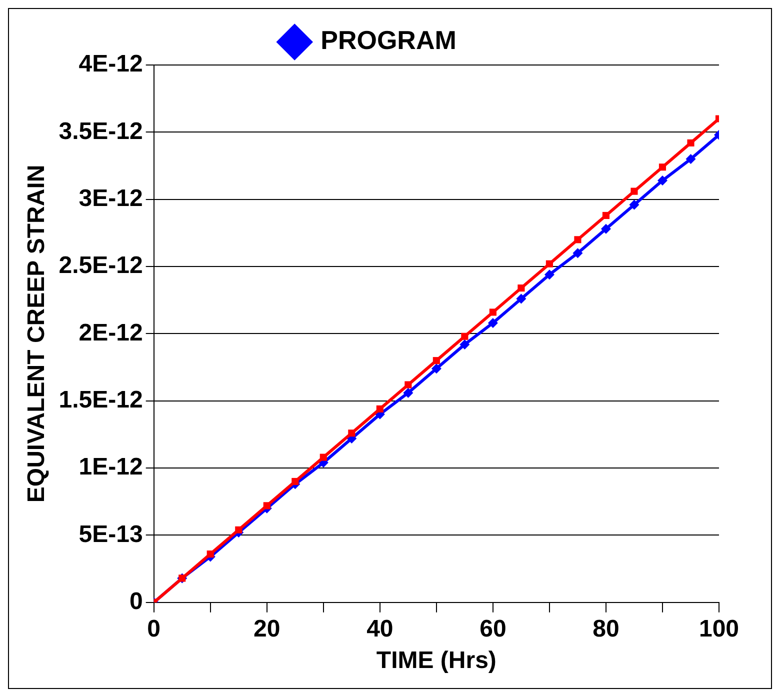 The width and height of the screenshot is (782, 699). Describe the element at coordinates (388, 40) in the screenshot. I see `legend-label: PROGRAM` at that location.